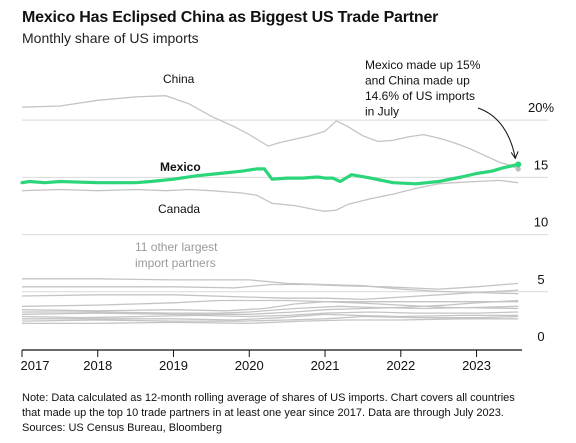 The height and width of the screenshot is (443, 576). I want to click on mexico-end-marker, so click(518, 164).